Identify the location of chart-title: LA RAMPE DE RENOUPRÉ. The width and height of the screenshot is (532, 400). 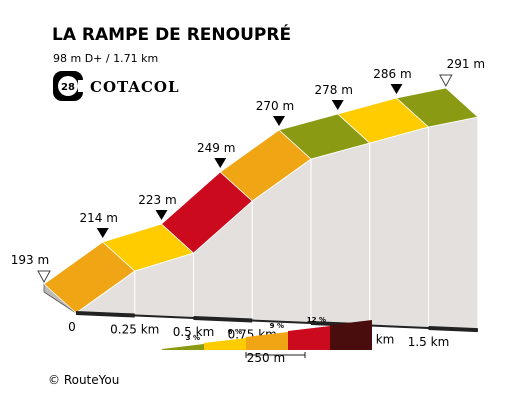
(171, 34).